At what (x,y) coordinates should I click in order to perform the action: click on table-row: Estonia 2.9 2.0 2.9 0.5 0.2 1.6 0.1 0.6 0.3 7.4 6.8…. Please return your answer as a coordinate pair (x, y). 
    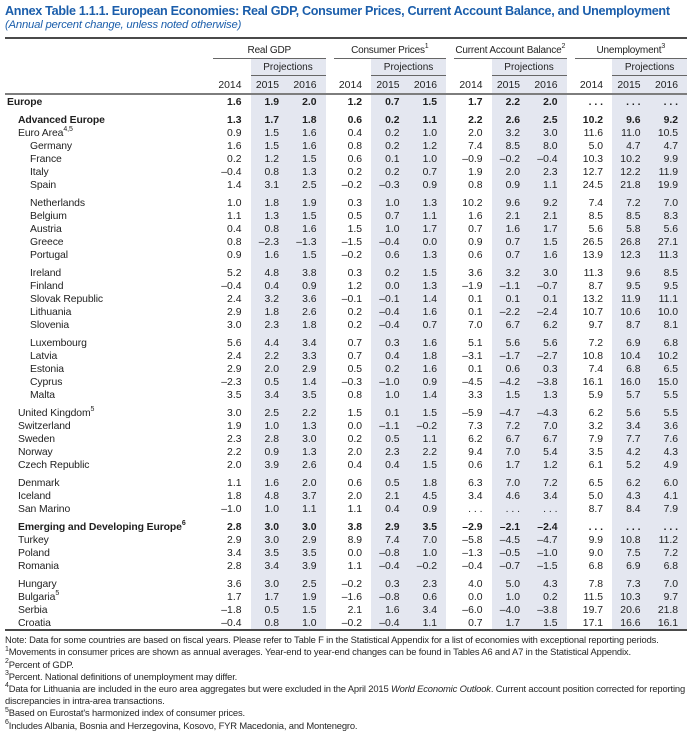
    Looking at the image, I should click on (346, 369).